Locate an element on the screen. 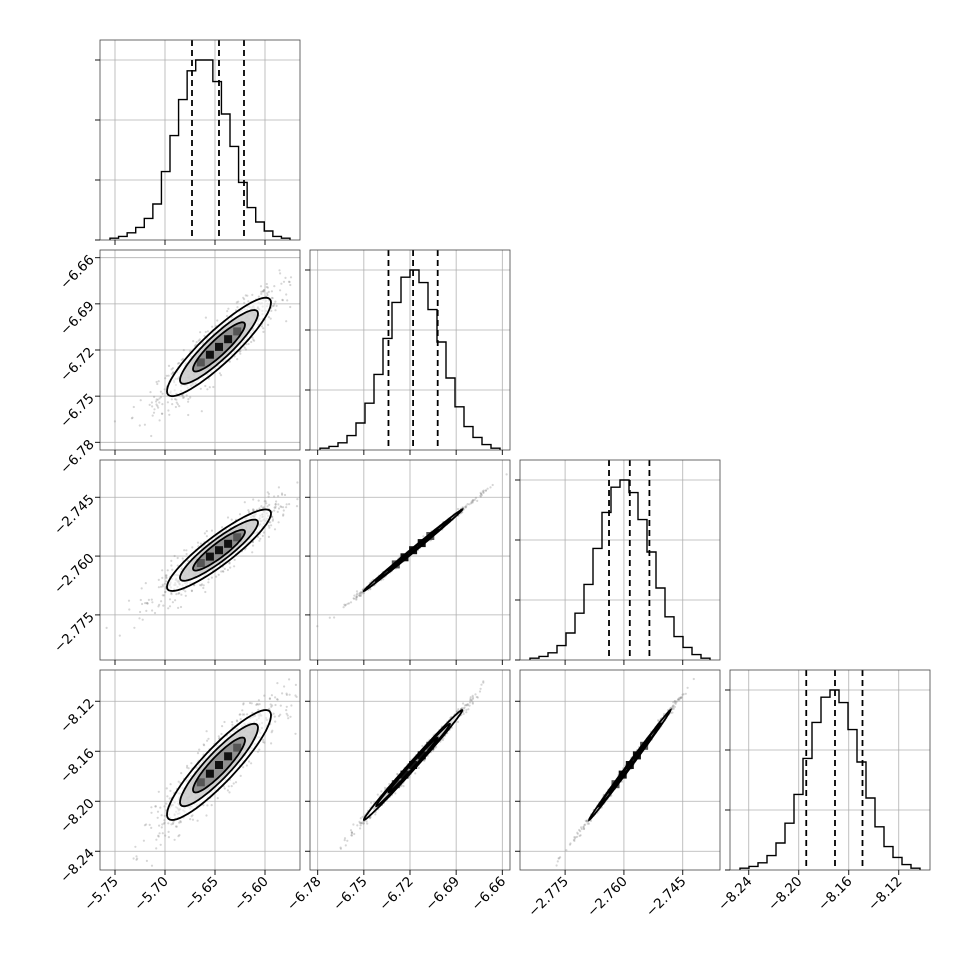 Image resolution: width=970 pixels, height=970 pixels. density-contour is located at coordinates (219, 550).